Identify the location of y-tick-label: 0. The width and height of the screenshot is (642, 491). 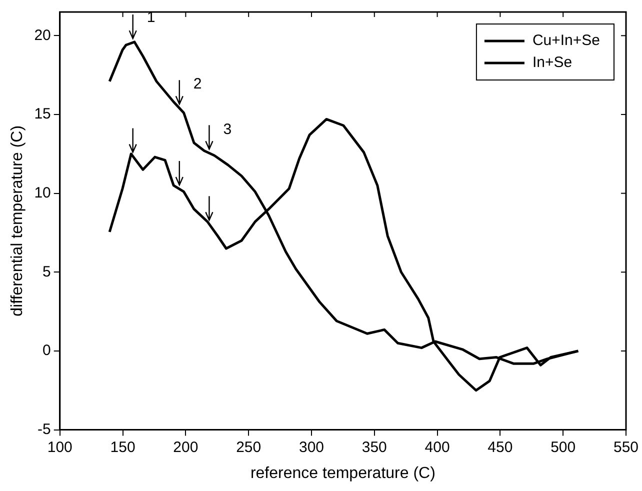
(46, 351).